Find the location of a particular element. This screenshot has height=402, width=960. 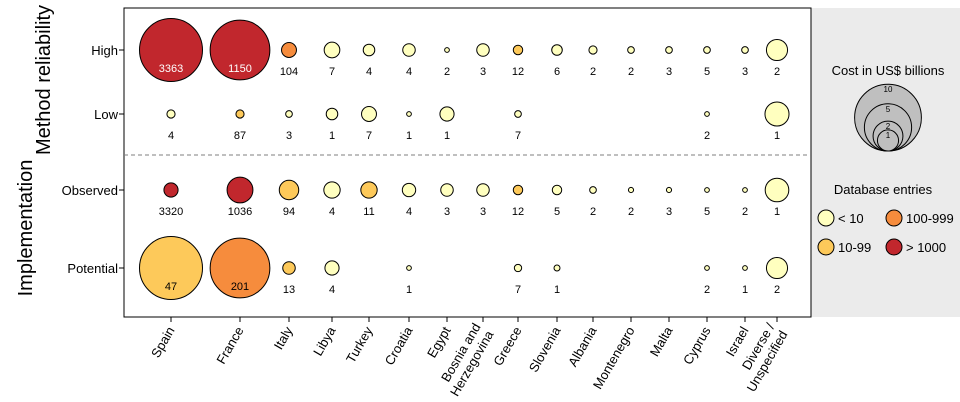

bubble-potential-croatia is located at coordinates (409, 268).